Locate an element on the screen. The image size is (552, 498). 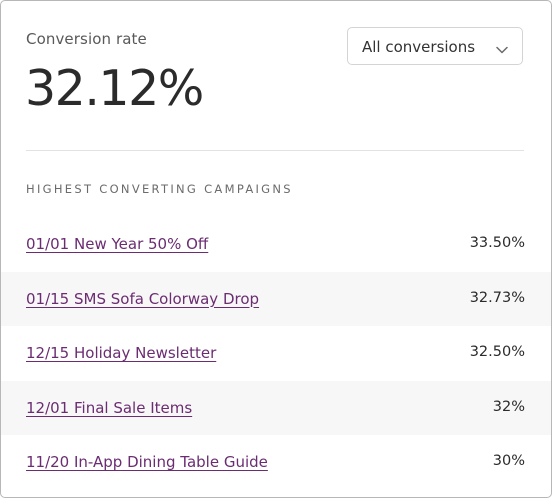
campaign-row: 11/20 In-App Dining Table Guide 30% is located at coordinates (276, 462).